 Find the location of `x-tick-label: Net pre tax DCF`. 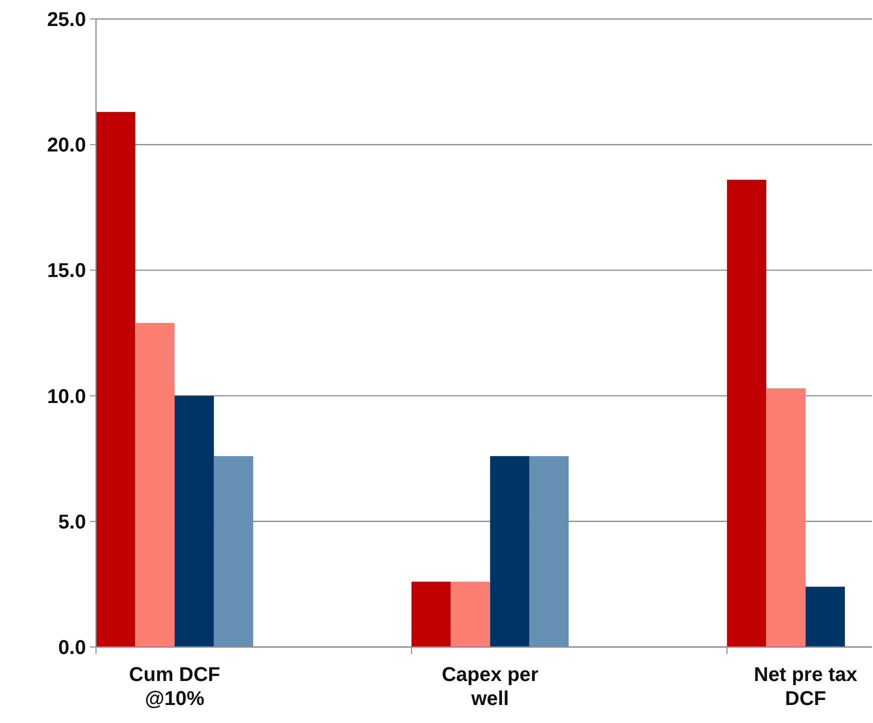

x-tick-label: Net pre tax DCF is located at coordinates (806, 687).